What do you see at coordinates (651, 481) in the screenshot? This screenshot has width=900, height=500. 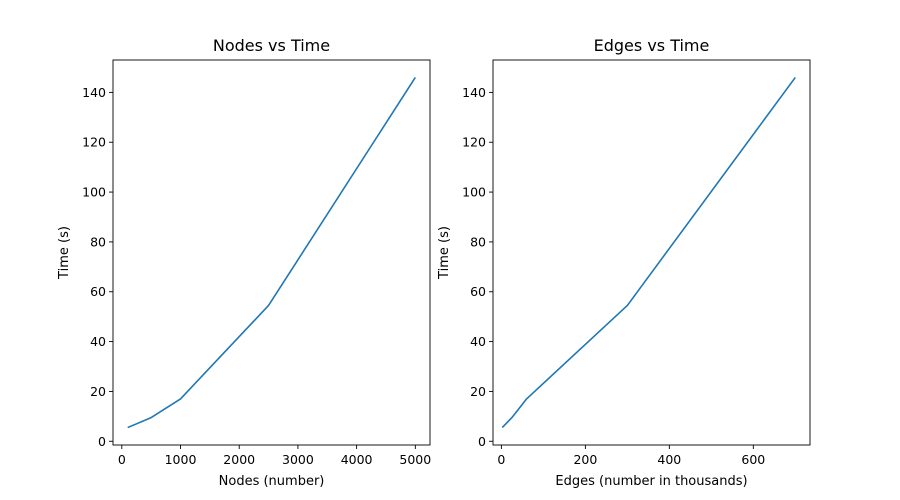 I see `x-axis-label: Edges (number in thousands)` at bounding box center [651, 481].